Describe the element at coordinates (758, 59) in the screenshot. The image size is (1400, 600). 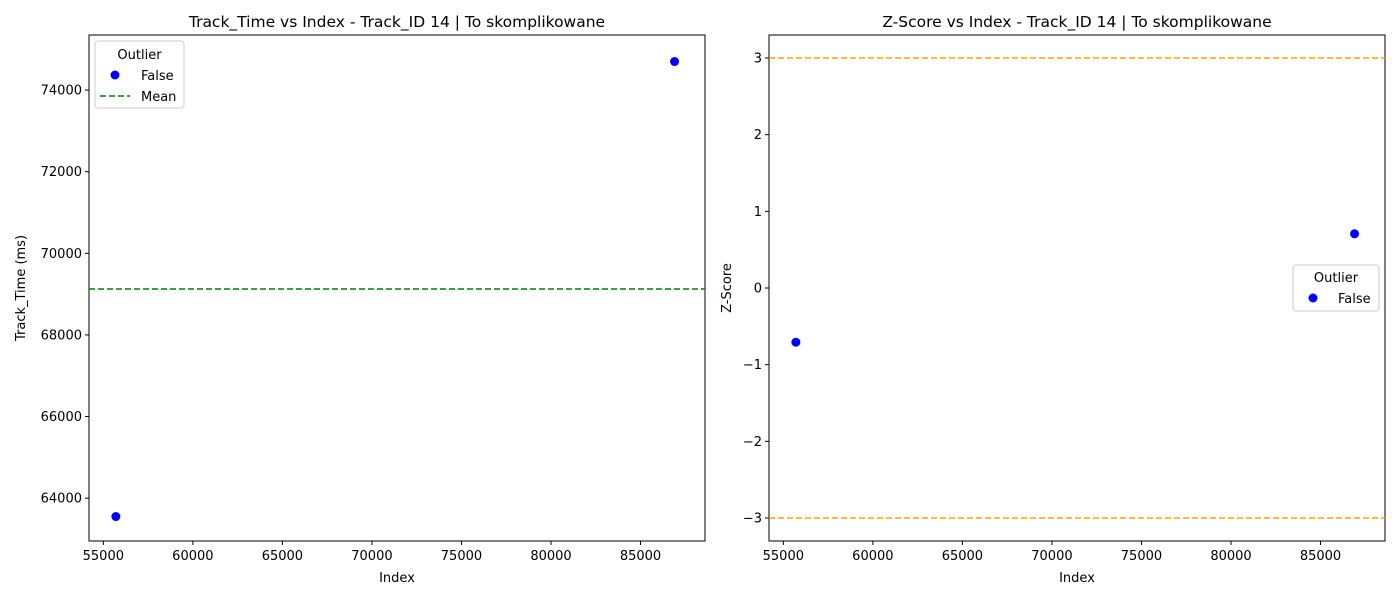
I see `y-tick-label: 3` at that location.